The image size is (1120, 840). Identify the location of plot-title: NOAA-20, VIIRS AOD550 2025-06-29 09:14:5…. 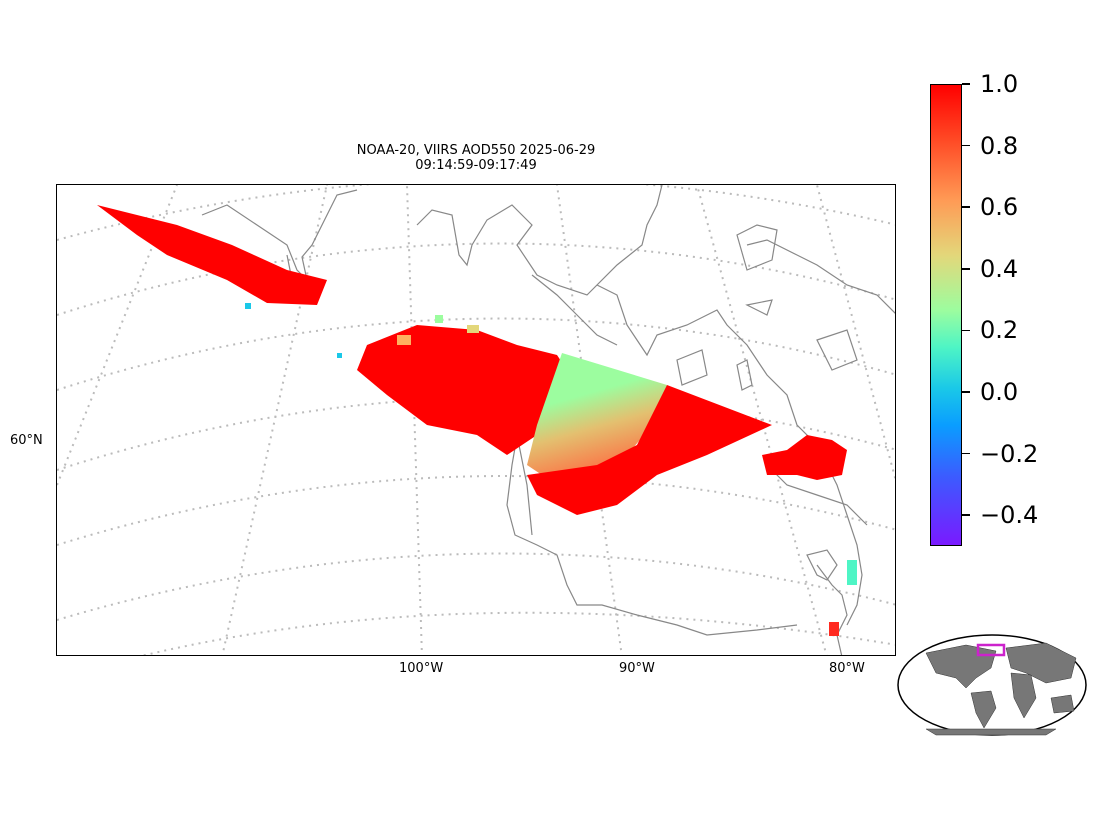
(476, 158).